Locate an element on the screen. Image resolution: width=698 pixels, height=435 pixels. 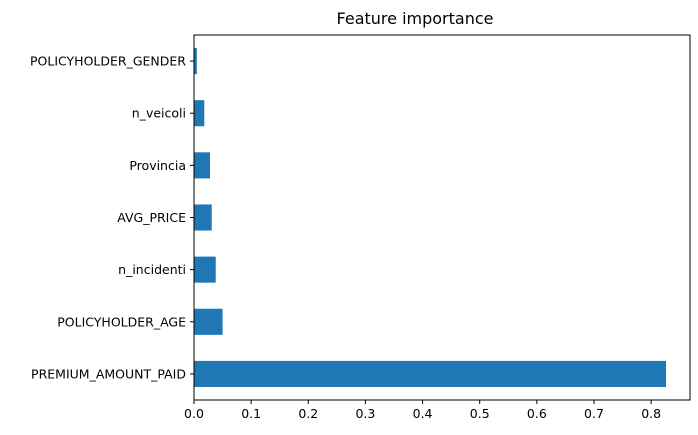
y-tick-label: AVG_PRICE is located at coordinates (151, 217).